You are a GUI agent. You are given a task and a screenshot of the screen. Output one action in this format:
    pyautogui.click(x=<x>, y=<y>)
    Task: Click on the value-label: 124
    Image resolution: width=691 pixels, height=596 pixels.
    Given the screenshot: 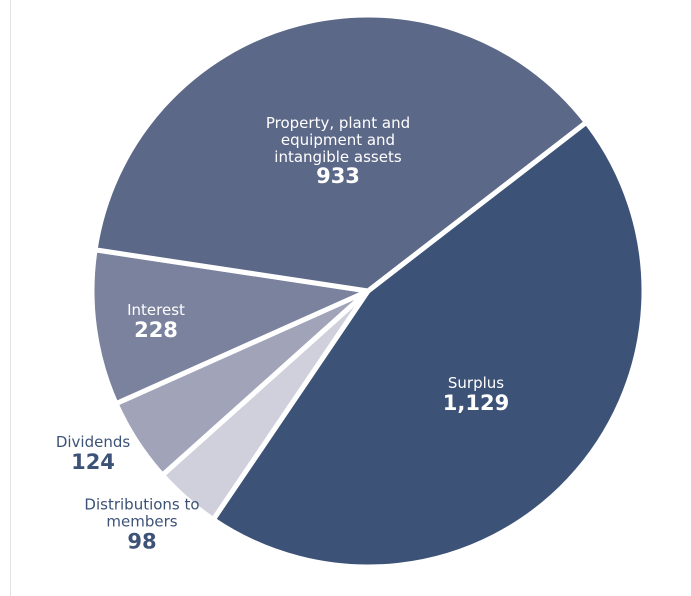 What is the action you would take?
    pyautogui.click(x=93, y=461)
    